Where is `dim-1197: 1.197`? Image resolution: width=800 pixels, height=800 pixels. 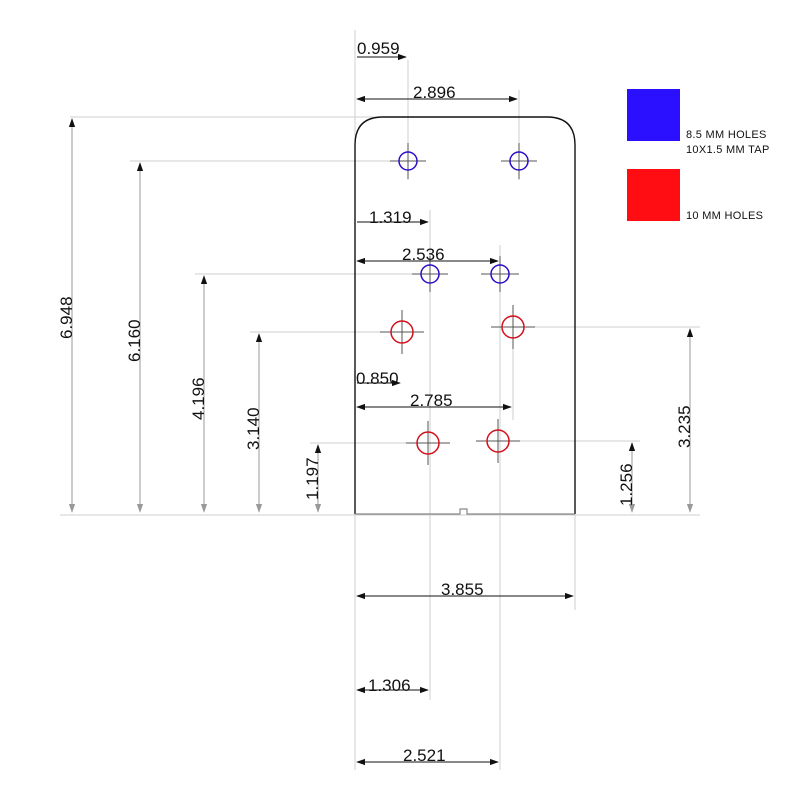 dim-1197: 1.197 is located at coordinates (312, 478).